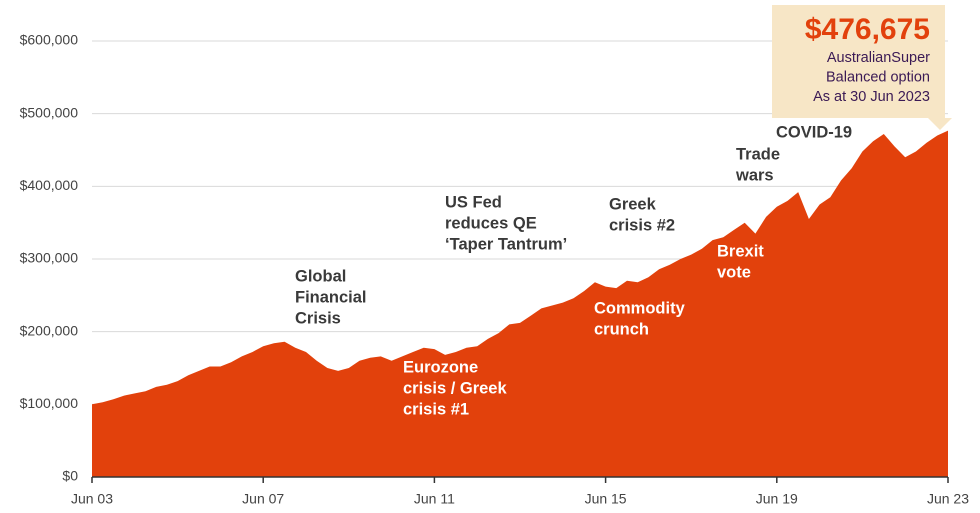  Describe the element at coordinates (814, 132) in the screenshot. I see `annotation: COVID-19` at that location.